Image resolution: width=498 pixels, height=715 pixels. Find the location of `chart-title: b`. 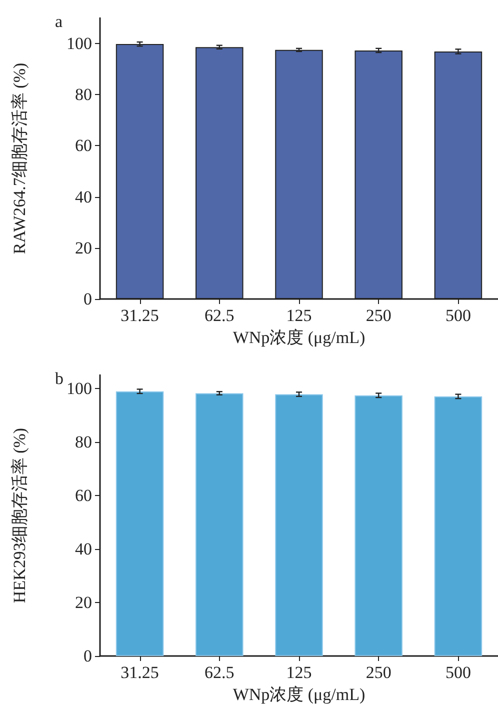

chart-title: b is located at coordinates (59, 378).